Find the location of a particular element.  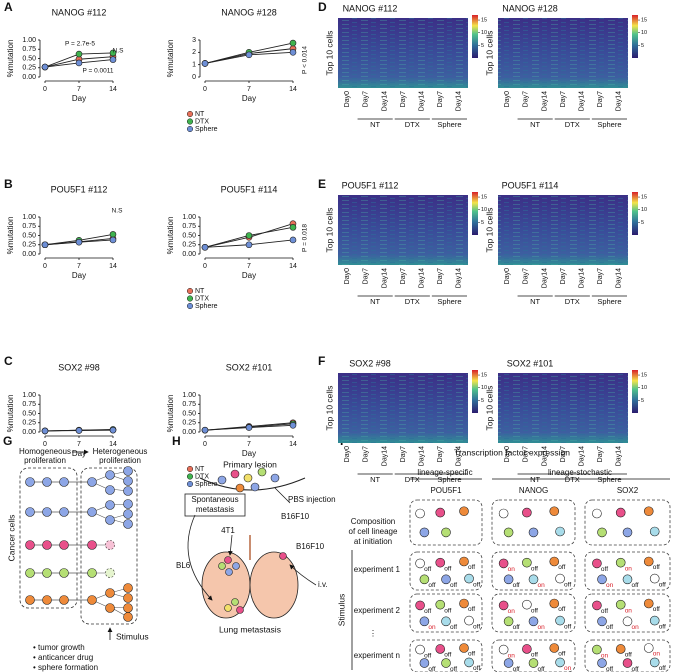

group-label: DTX is located at coordinates (412, 301).